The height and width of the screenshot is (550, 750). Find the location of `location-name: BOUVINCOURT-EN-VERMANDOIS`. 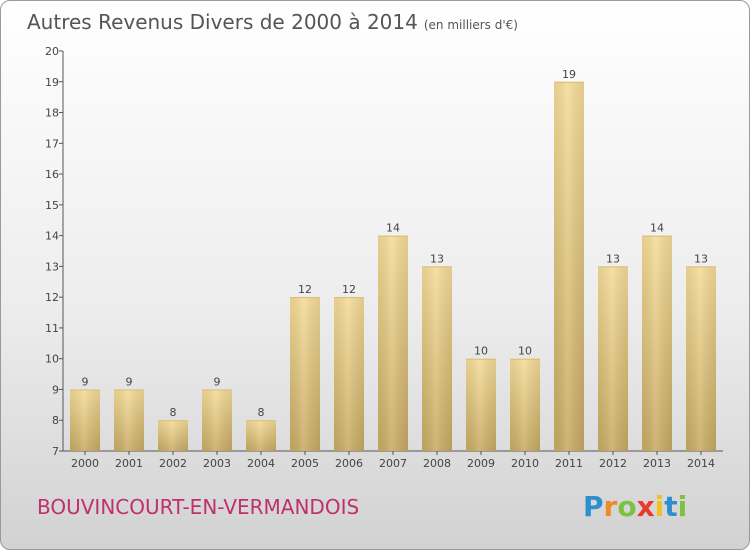

location-name: BOUVINCOURT-EN-VERMANDOIS is located at coordinates (198, 507).